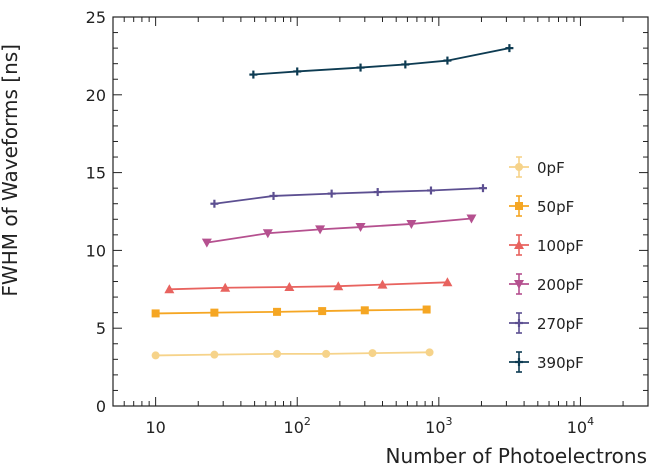 The width and height of the screenshot is (669, 467). I want to click on series-100pF, so click(308, 285).